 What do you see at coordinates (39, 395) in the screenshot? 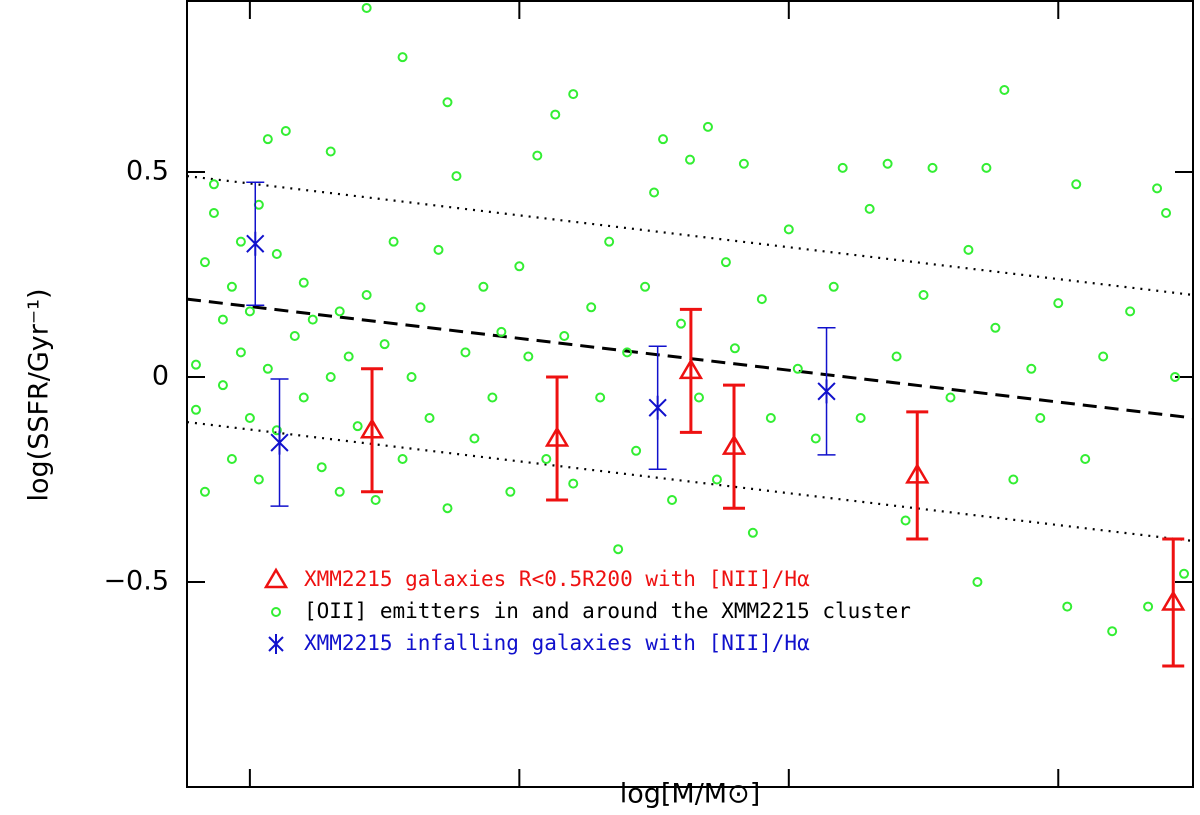
I see `y-axis-label: log(SSFR/Gyr⁻¹)` at bounding box center [39, 395].